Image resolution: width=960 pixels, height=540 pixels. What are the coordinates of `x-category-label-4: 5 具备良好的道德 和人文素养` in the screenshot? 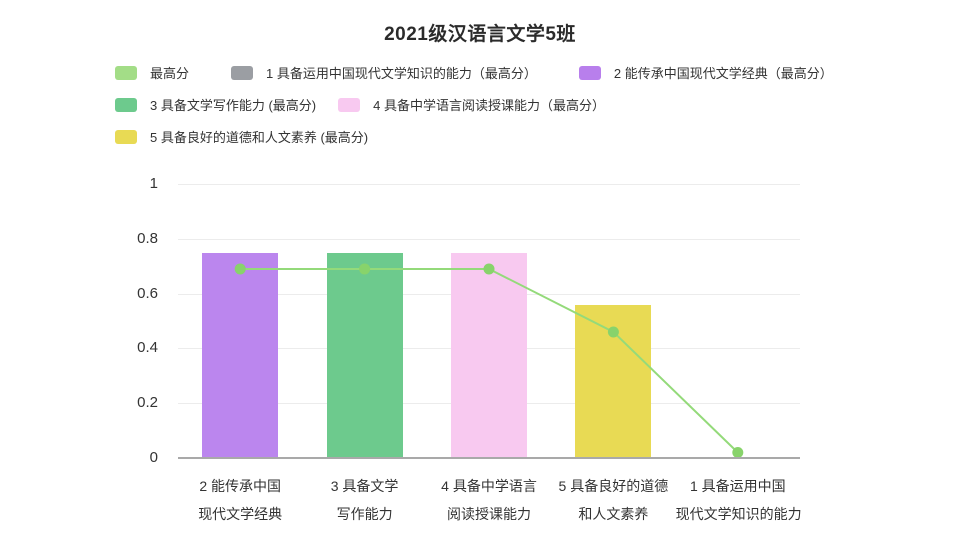 It's located at (613, 500).